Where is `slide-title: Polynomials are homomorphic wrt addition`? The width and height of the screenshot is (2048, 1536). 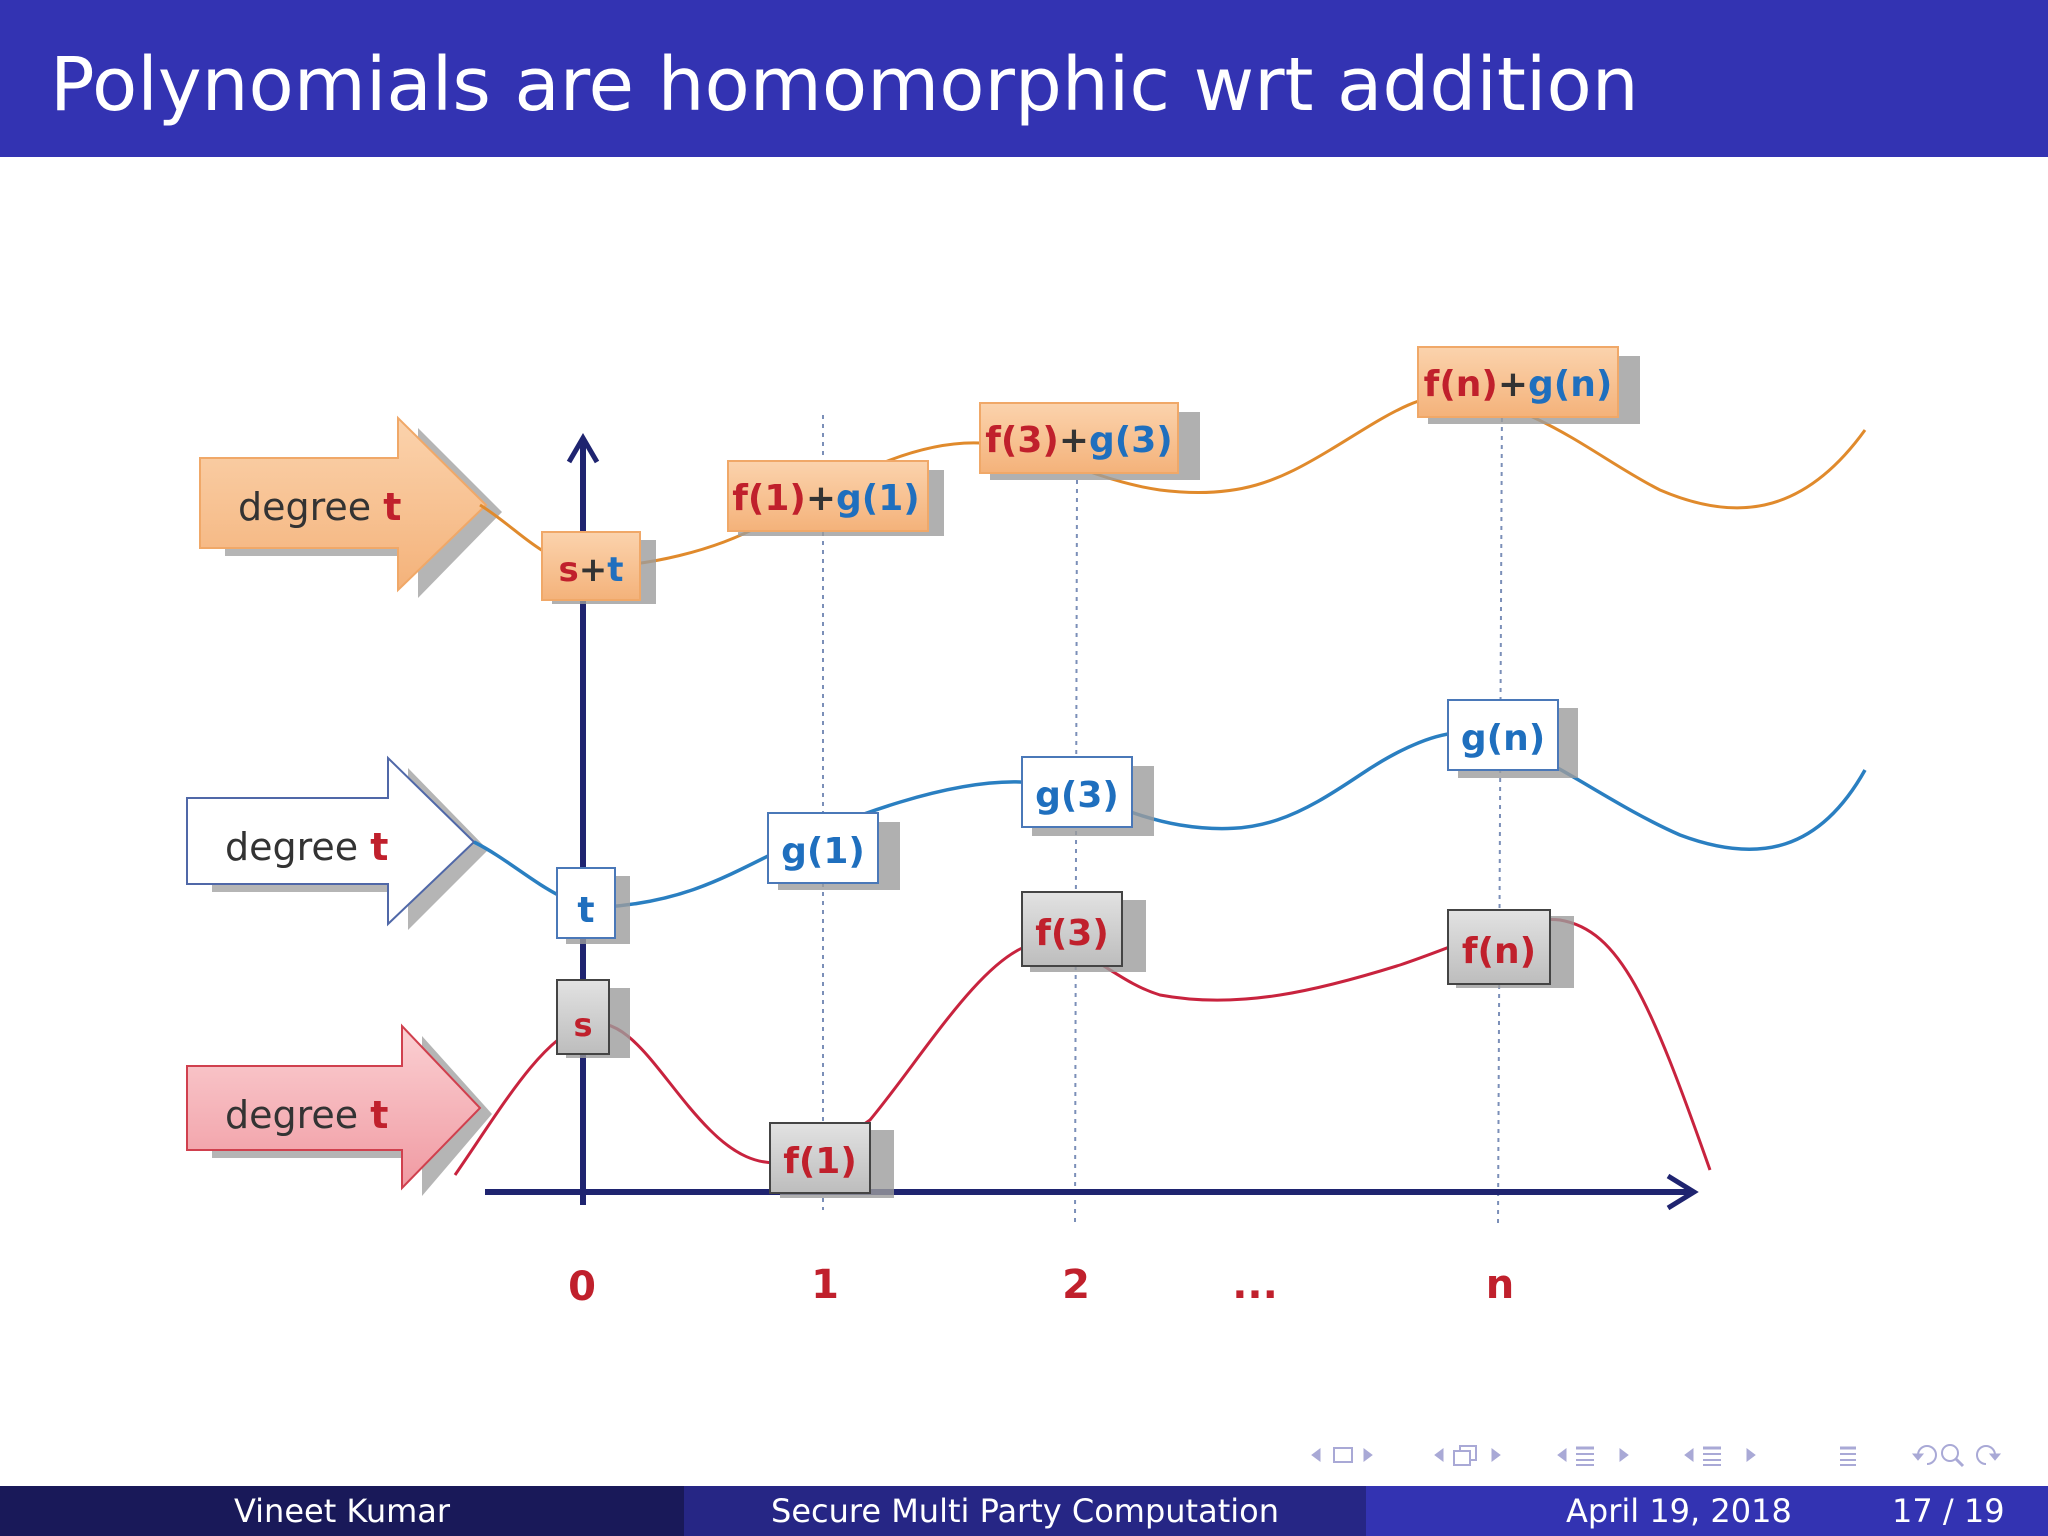 slide-title: Polynomials are homomorphic wrt addition is located at coordinates (844, 85).